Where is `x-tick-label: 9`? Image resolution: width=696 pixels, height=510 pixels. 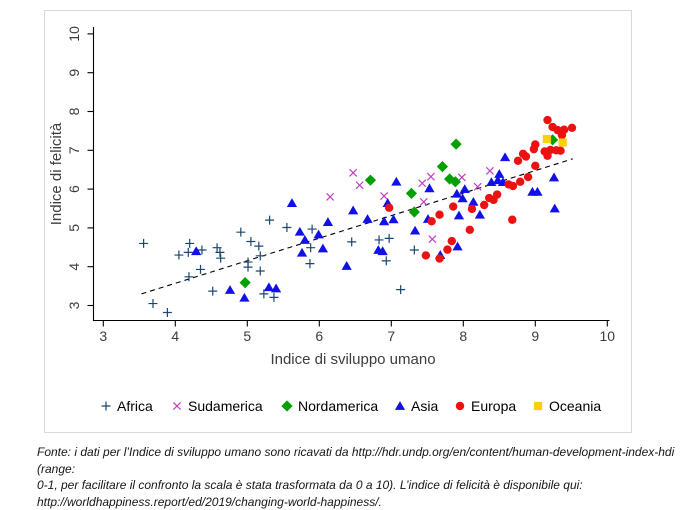 x-tick-label: 9 is located at coordinates (535, 336).